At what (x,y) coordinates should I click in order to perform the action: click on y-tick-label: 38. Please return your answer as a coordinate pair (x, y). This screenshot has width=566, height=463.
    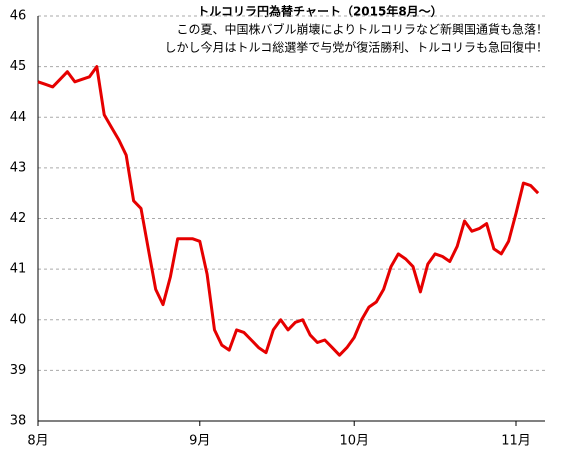
    Looking at the image, I should click on (18, 421).